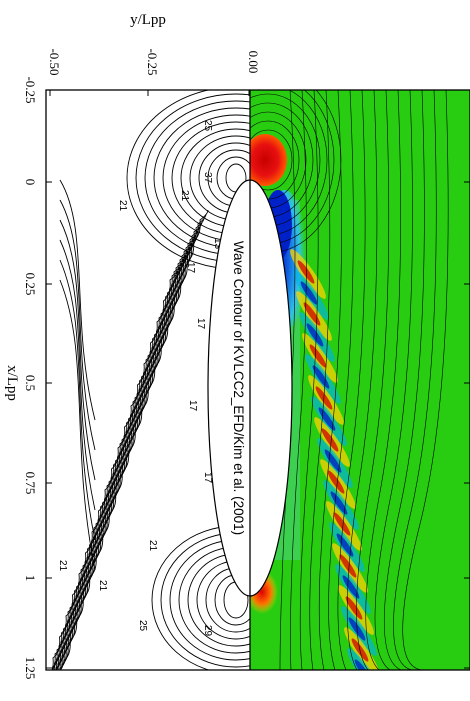 The image size is (470, 701). What do you see at coordinates (30, 483) in the screenshot?
I see `x-tick-label: 0.75` at bounding box center [30, 483].